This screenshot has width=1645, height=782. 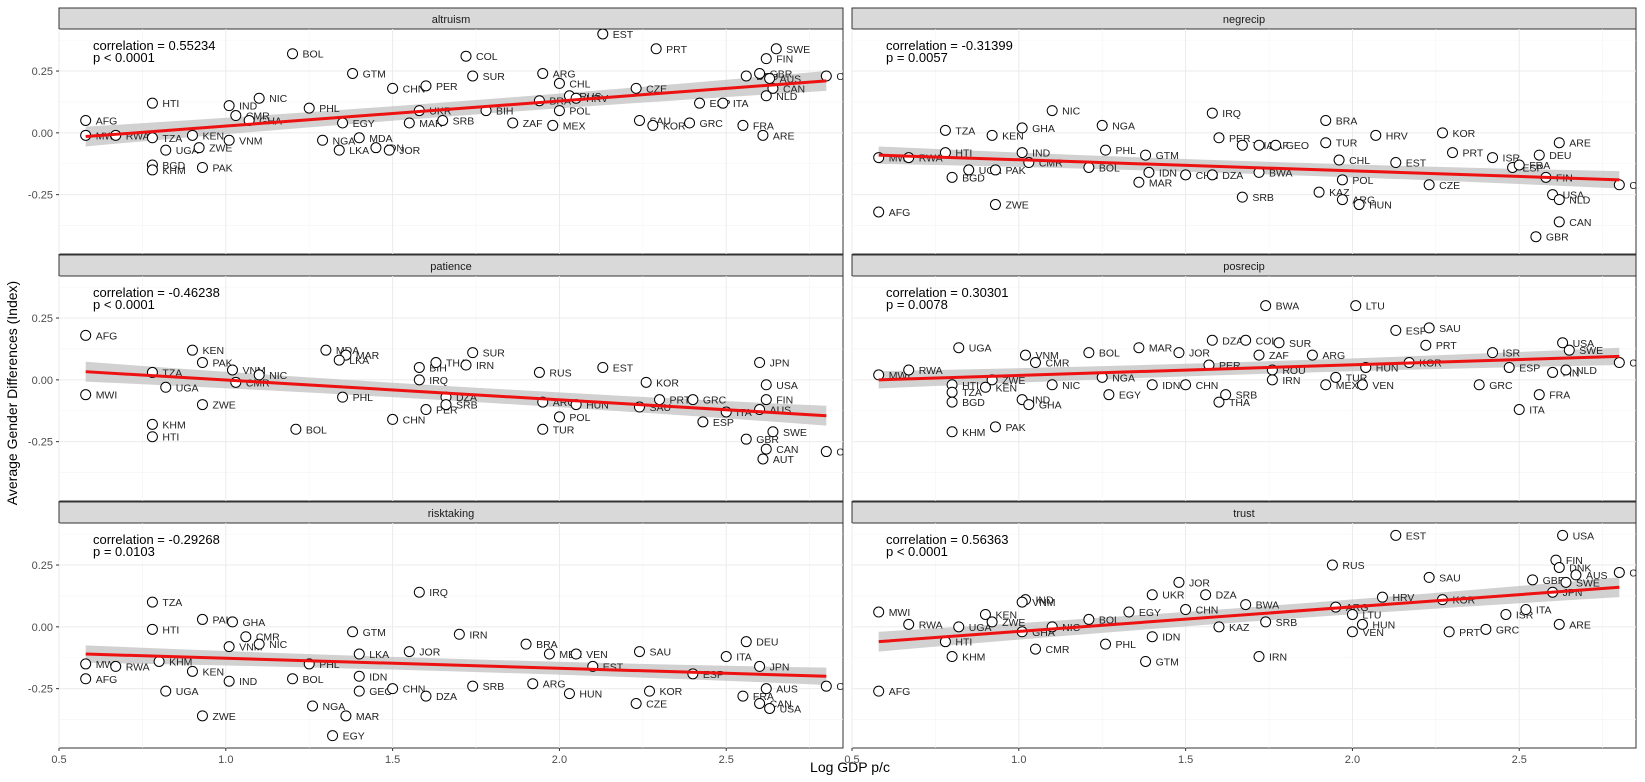 What do you see at coordinates (359, 151) in the screenshot?
I see `point-label: LKA` at bounding box center [359, 151].